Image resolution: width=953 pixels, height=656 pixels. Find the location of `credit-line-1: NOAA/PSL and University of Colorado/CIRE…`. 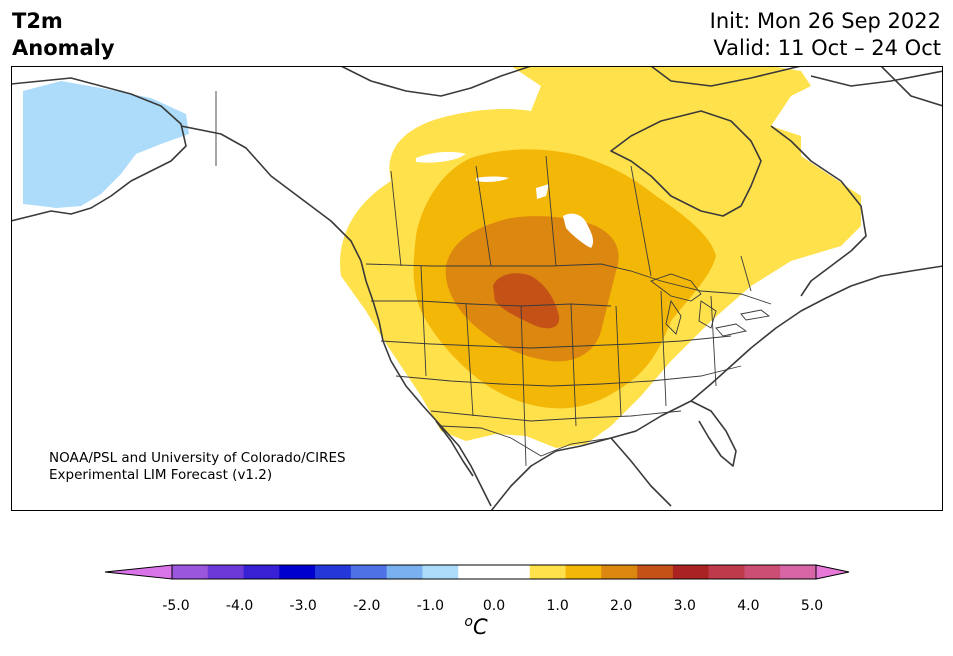

credit-line-1: NOAA/PSL and University of Colorado/CIRE… is located at coordinates (197, 458).